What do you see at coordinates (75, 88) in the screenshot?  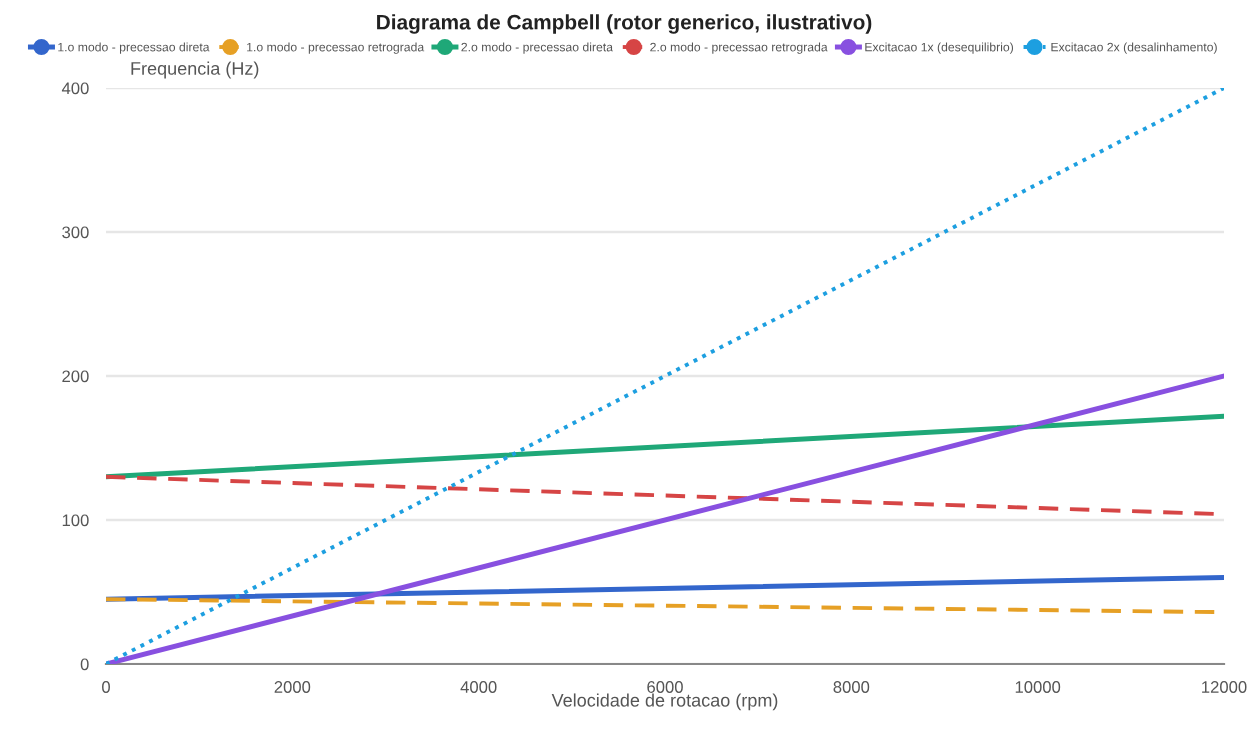 I see `y-tick-label: 400` at bounding box center [75, 88].